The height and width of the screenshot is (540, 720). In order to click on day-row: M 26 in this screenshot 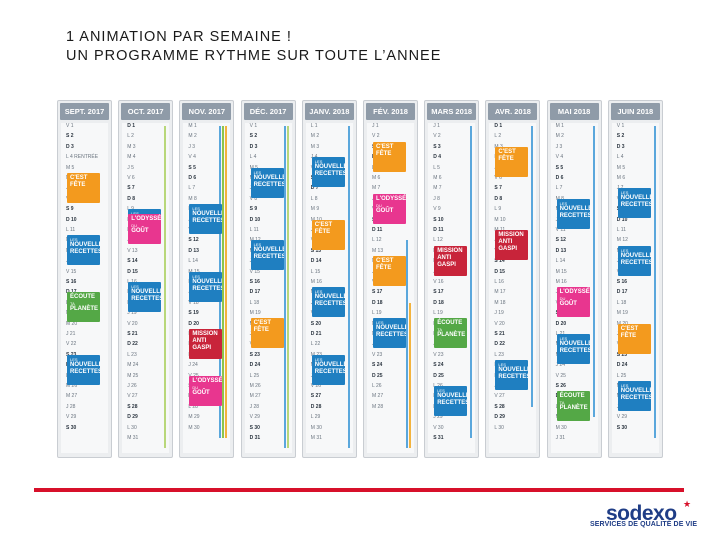, I will do `click(255, 386)`.